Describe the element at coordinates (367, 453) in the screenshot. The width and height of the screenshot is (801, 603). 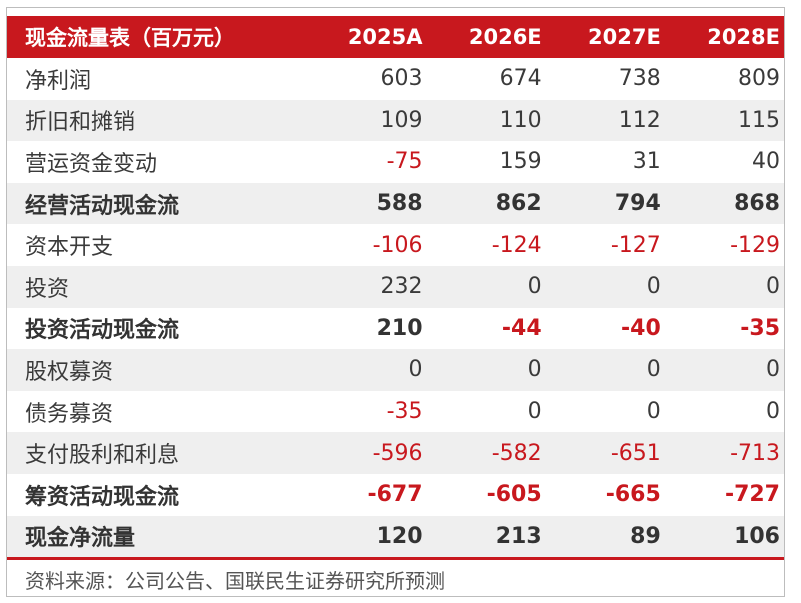
I see `row-value: -596` at that location.